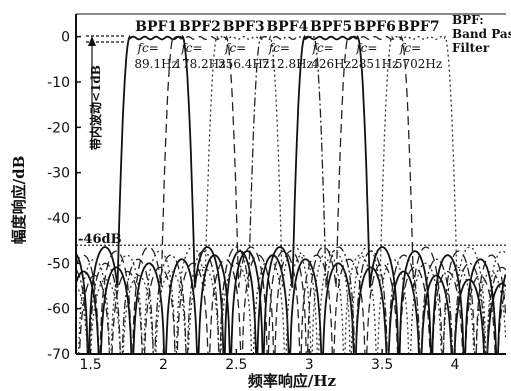 This screenshot has height=391, width=511. What do you see at coordinates (58, 128) in the screenshot?
I see `y-tick-label: -20` at bounding box center [58, 128].